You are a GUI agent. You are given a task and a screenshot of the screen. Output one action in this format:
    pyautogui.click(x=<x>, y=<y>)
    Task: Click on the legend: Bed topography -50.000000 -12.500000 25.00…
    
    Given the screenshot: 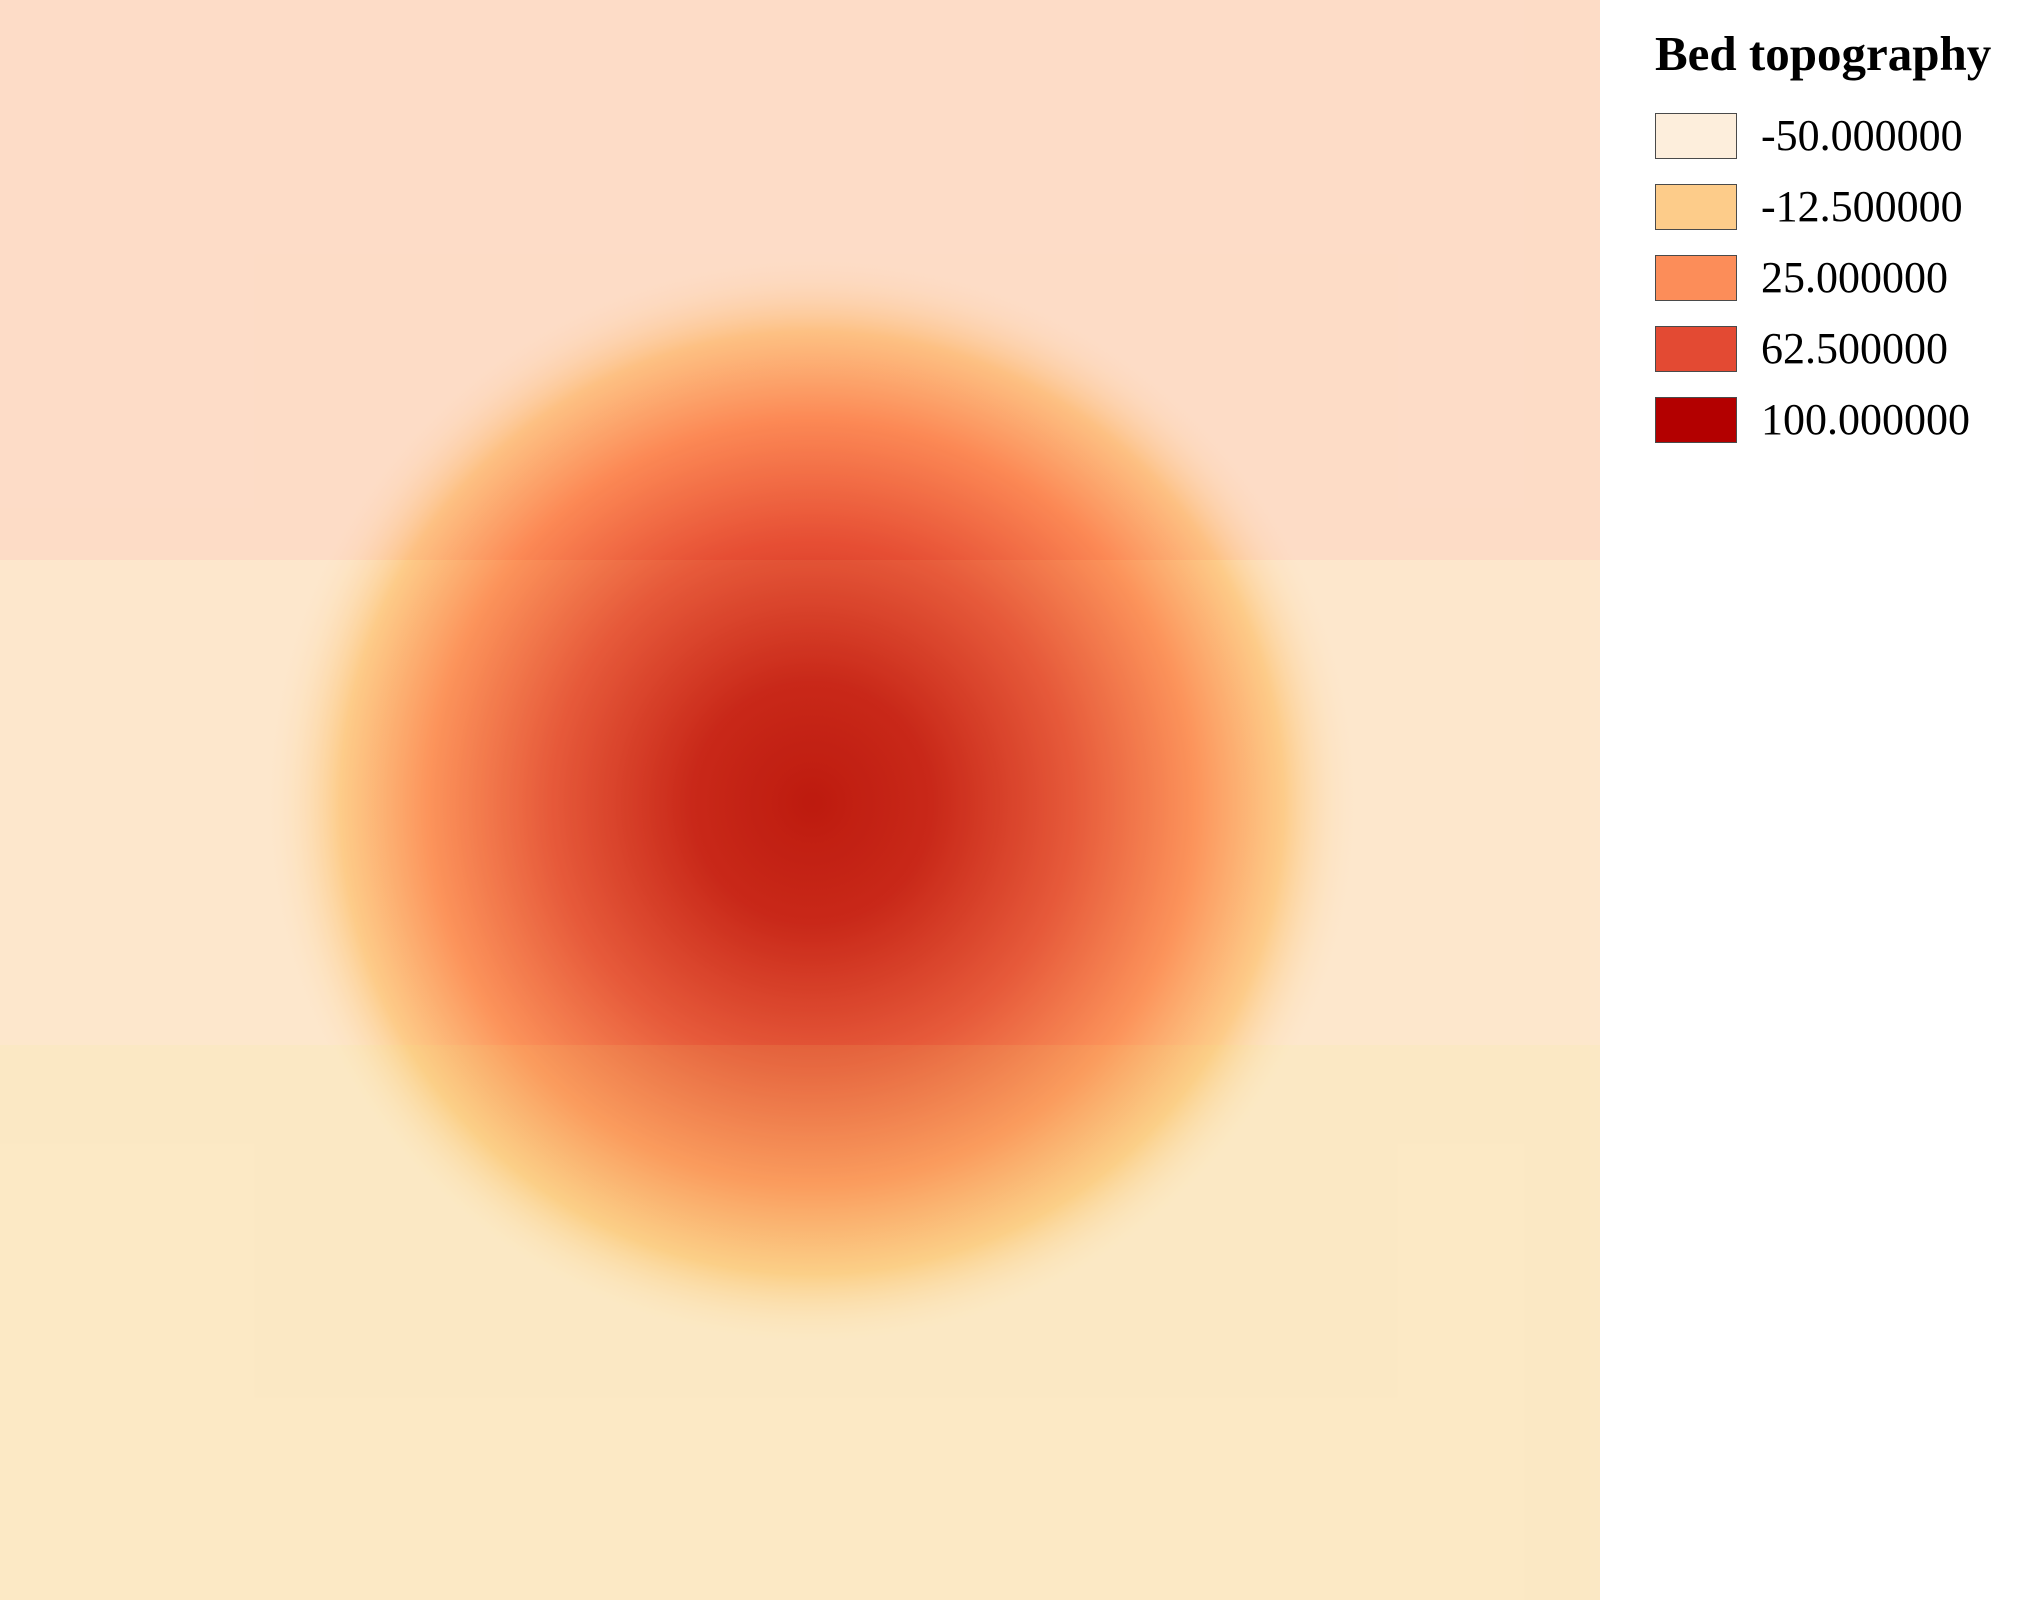 What is the action you would take?
    pyautogui.click(x=1835, y=239)
    